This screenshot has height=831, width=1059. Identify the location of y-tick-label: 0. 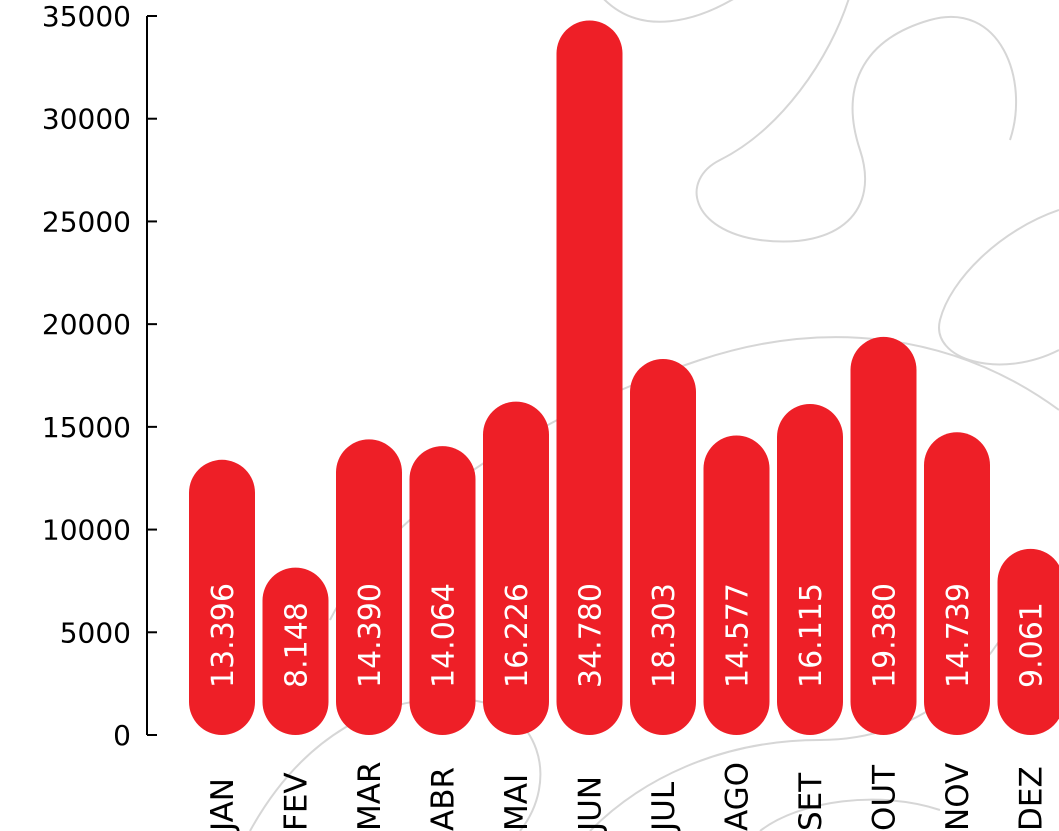
(122, 735).